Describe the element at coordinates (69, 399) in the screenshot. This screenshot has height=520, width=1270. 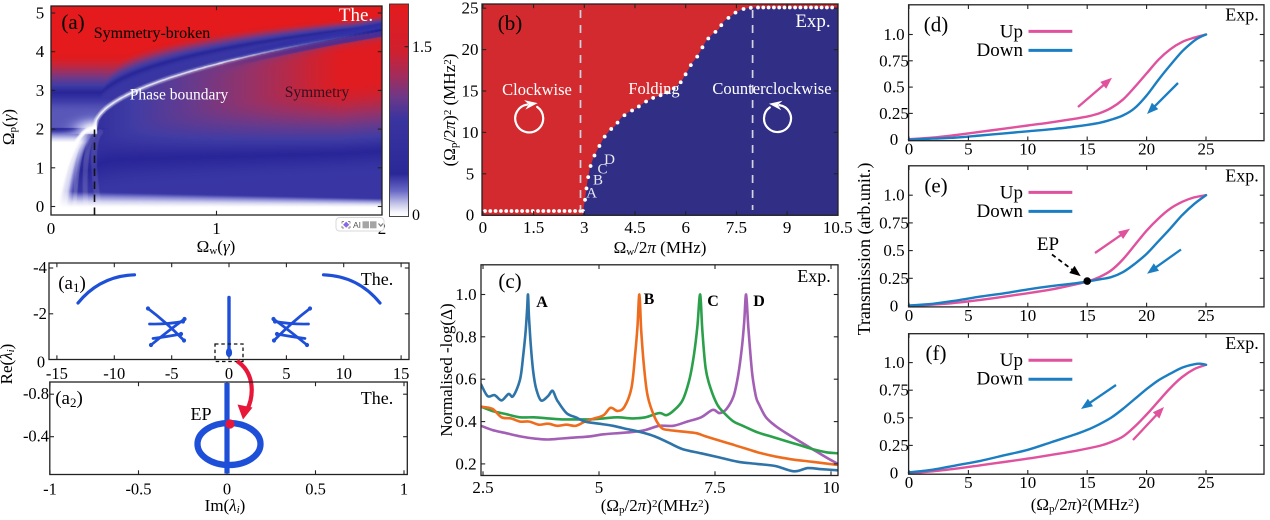
I see `svg-text: (a2)` at that location.